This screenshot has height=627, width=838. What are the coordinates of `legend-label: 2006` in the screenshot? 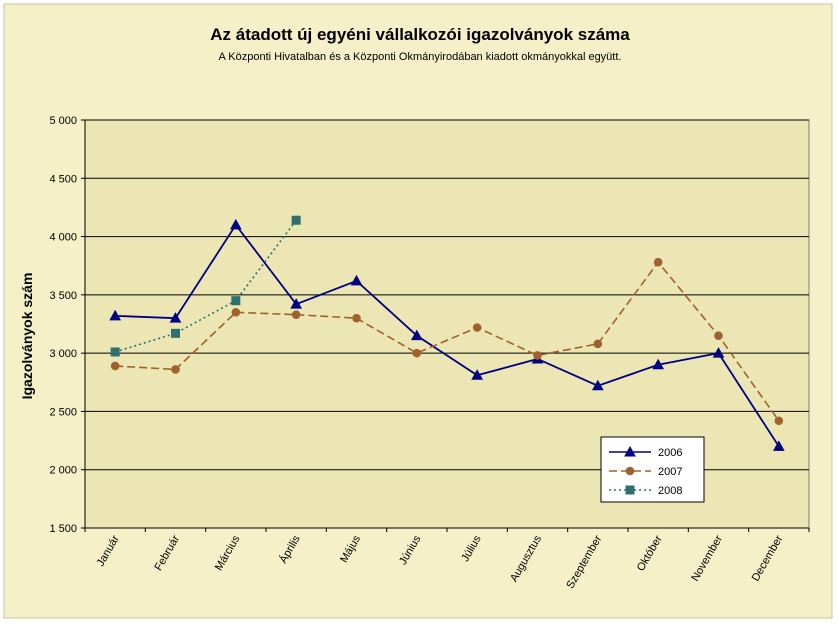 It's located at (670, 453).